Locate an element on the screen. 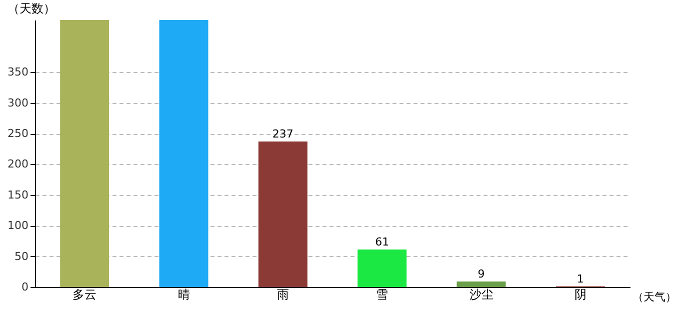 The image size is (680, 320). y-tick-label: 0 is located at coordinates (25, 287).